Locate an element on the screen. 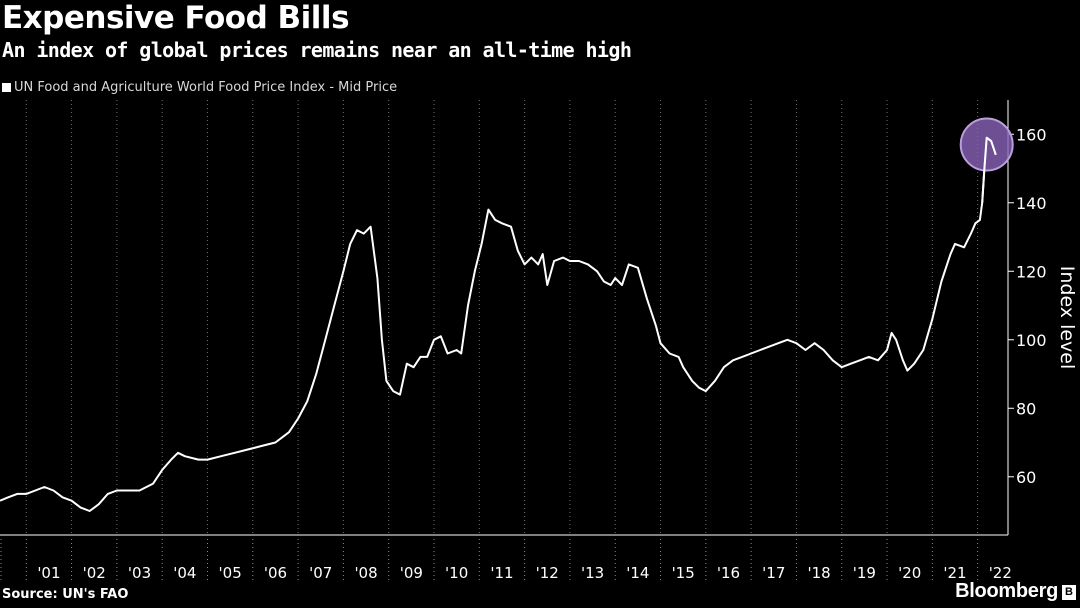 Image resolution: width=1080 pixels, height=608 pixels. x-tick-label: '19 is located at coordinates (864, 573).